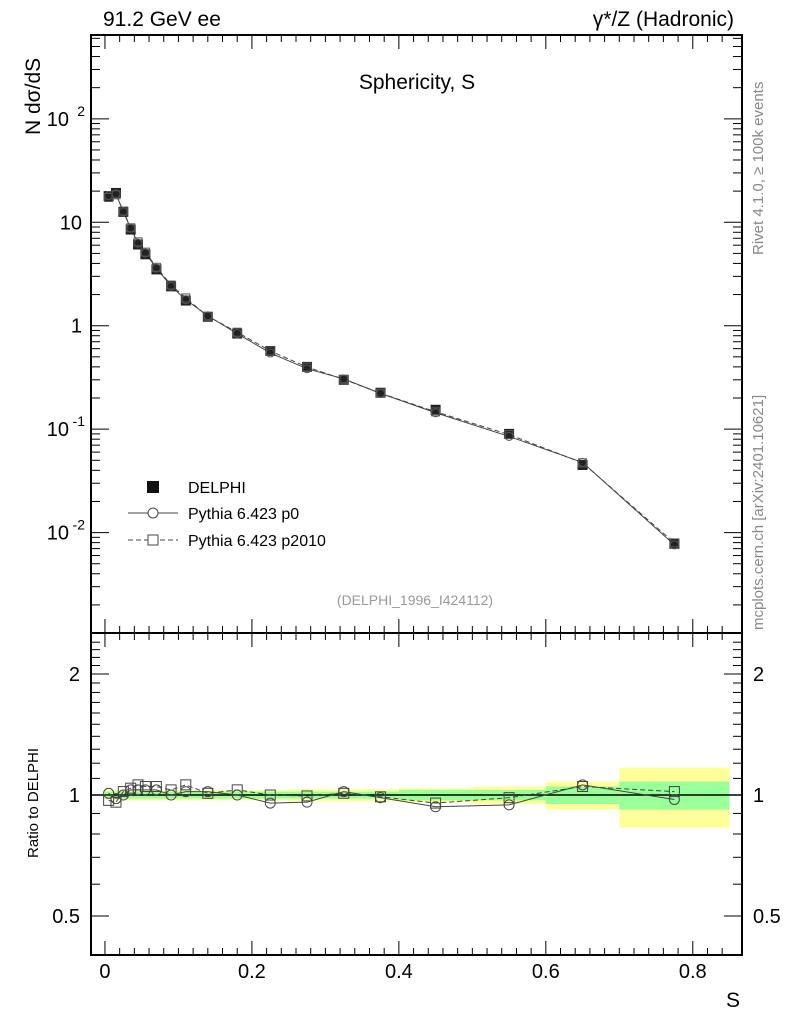 The height and width of the screenshot is (1024, 786). What do you see at coordinates (104, 972) in the screenshot?
I see `x-tick-label: 0` at bounding box center [104, 972].